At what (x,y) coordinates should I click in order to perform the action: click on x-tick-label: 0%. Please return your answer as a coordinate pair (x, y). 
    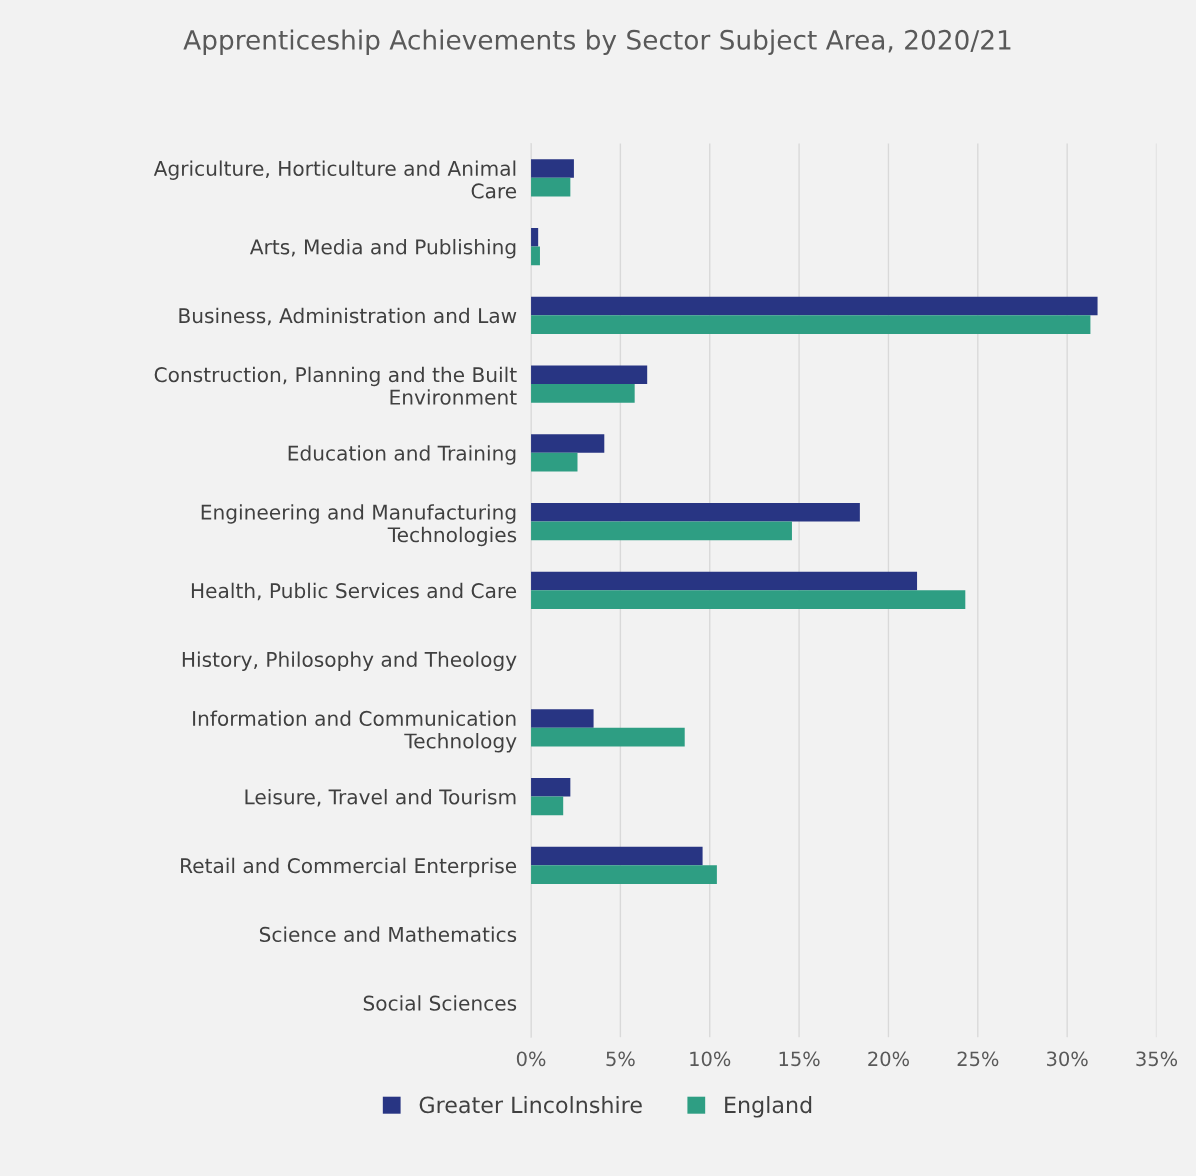
    Looking at the image, I should click on (531, 1059).